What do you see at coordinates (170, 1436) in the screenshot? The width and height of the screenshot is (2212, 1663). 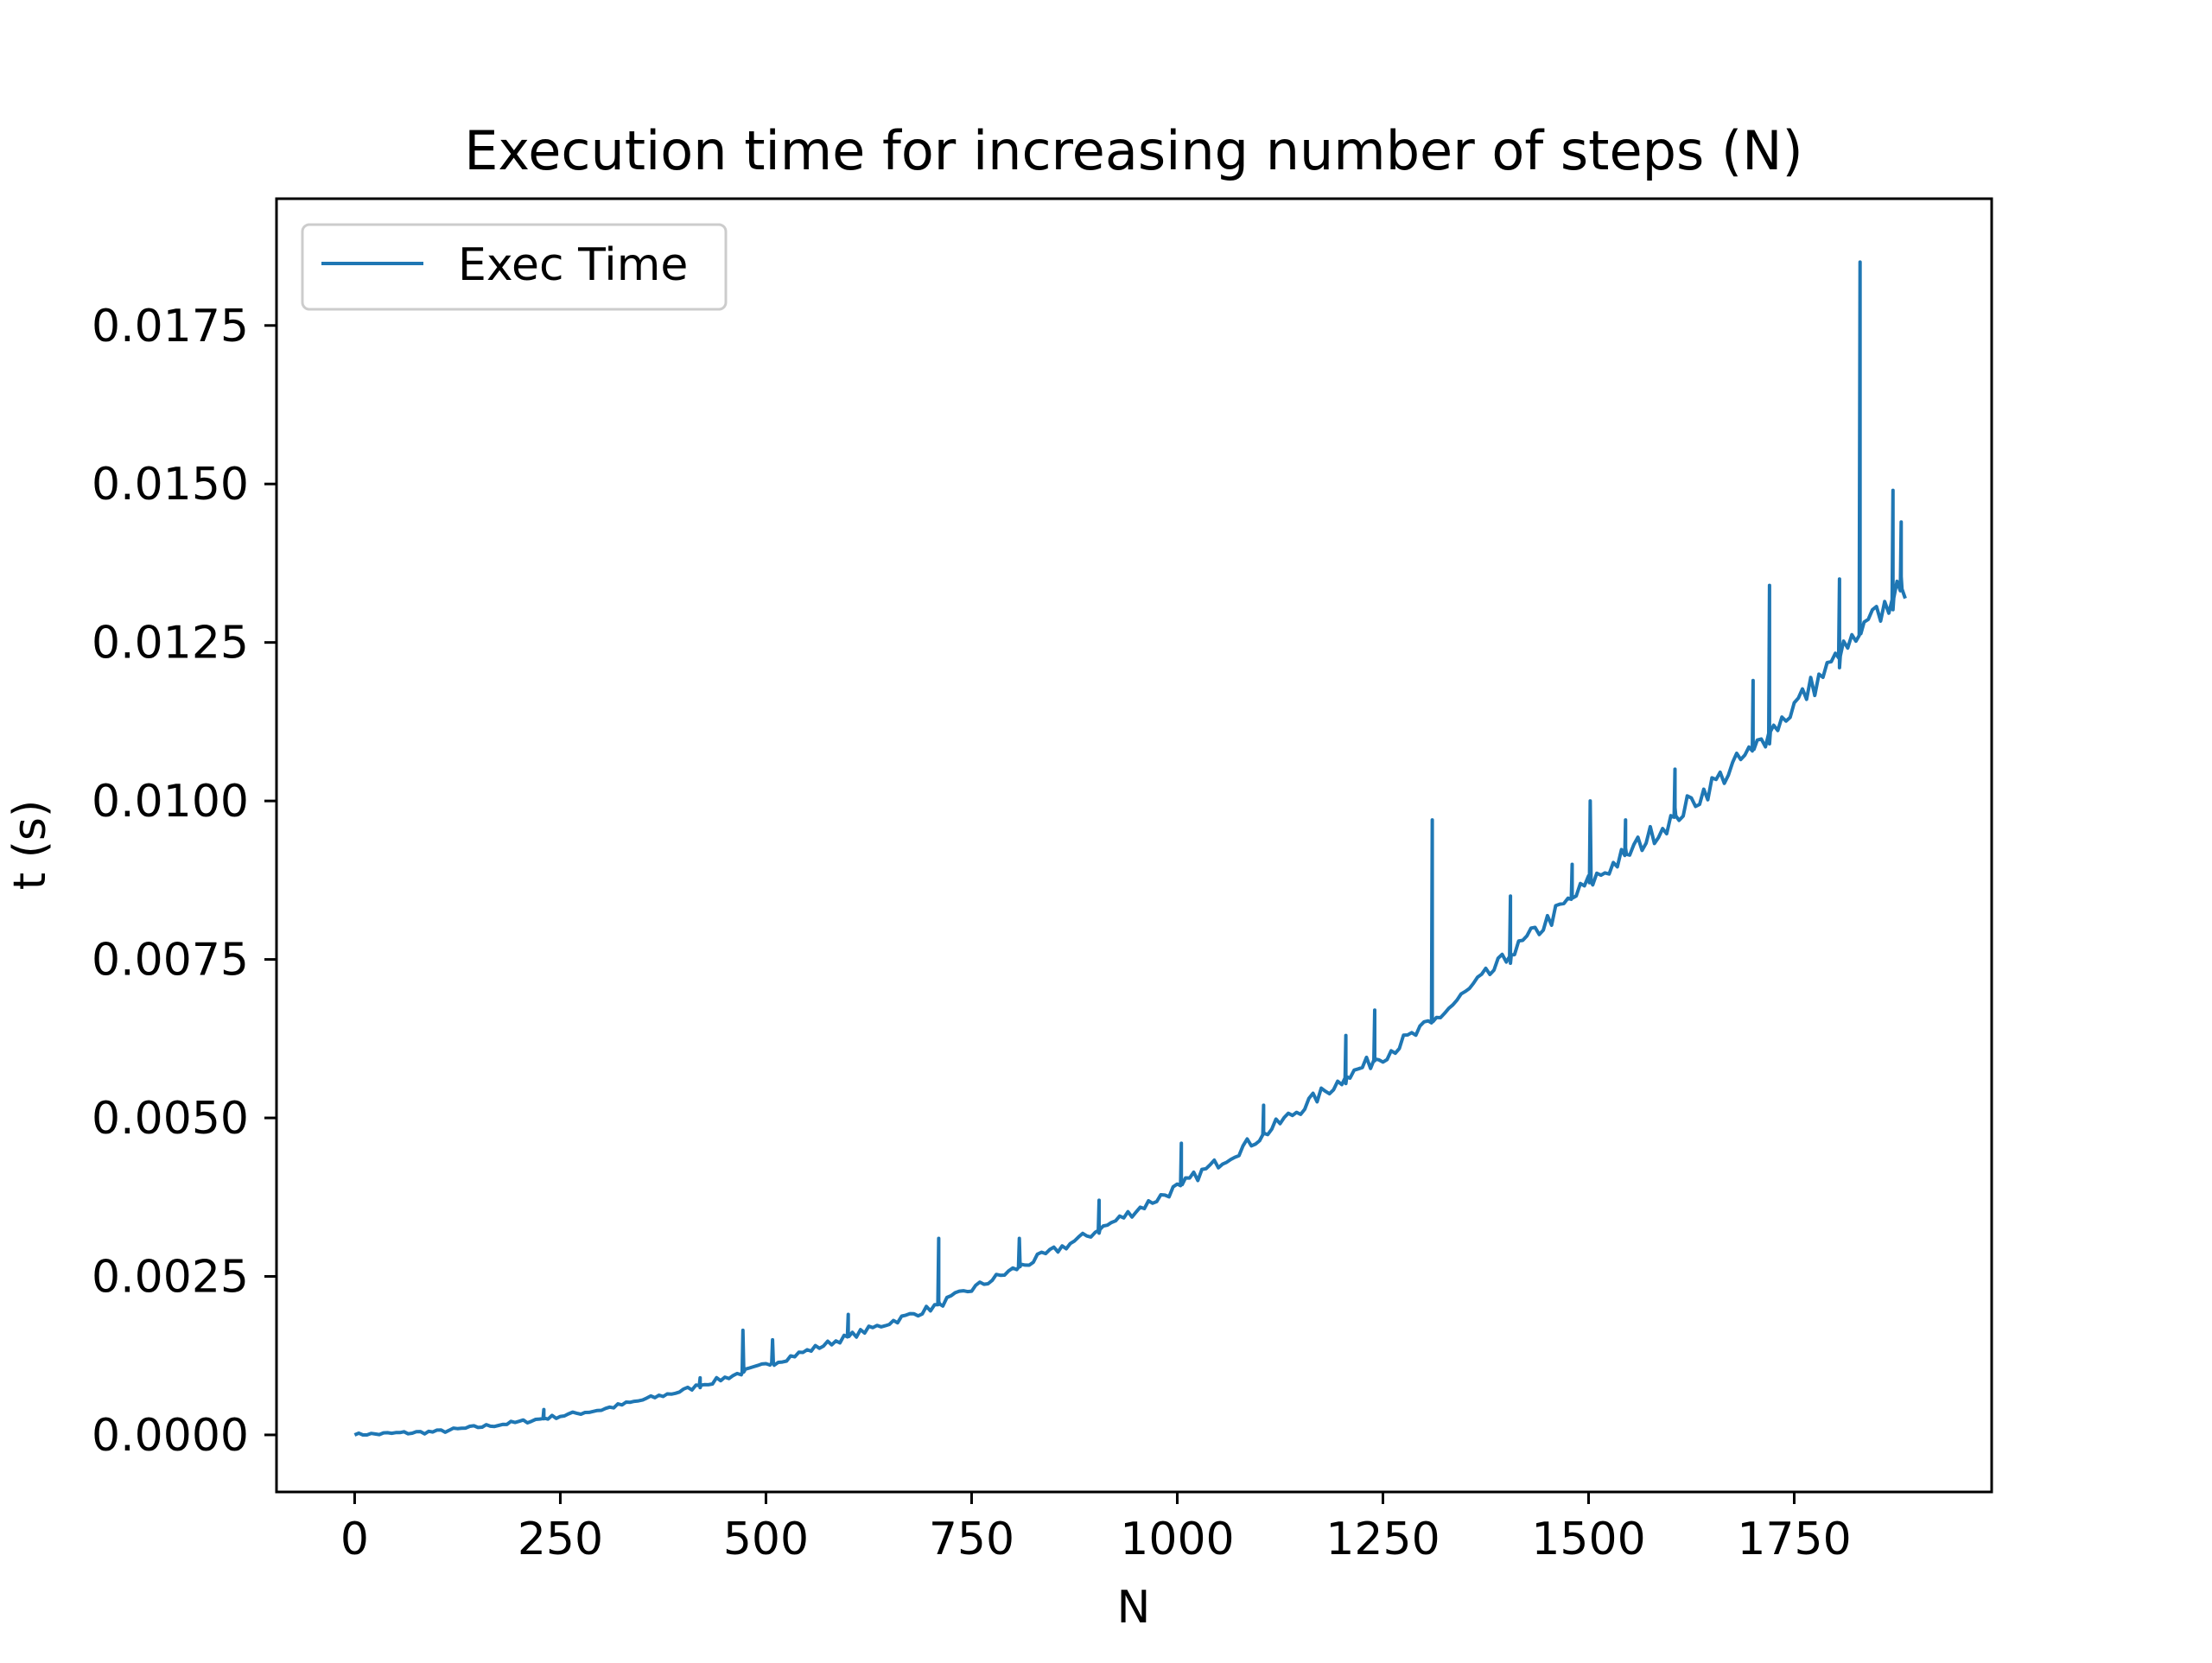 I see `y-tick-label: 0.0000` at bounding box center [170, 1436].